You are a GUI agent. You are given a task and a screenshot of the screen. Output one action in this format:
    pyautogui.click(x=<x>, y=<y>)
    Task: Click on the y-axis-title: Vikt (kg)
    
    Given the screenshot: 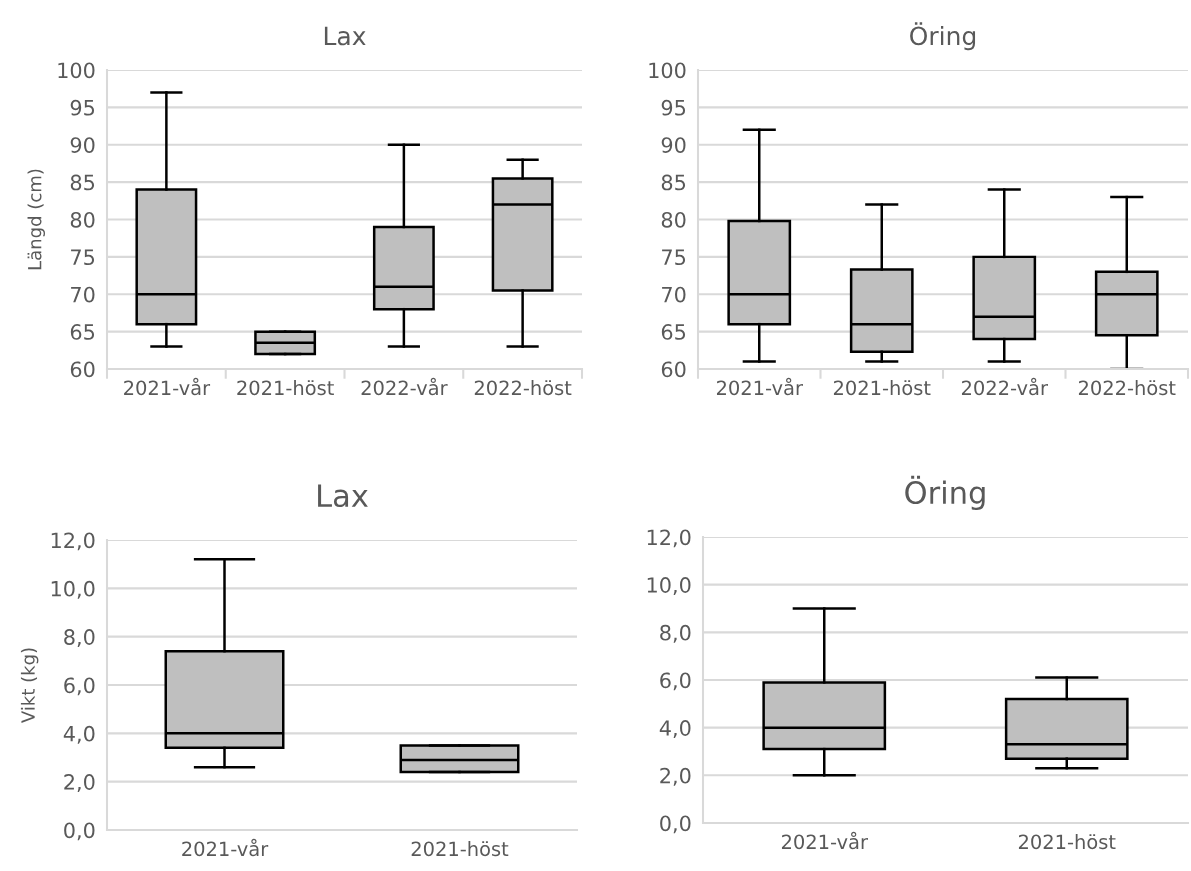 What is the action you would take?
    pyautogui.click(x=29, y=685)
    